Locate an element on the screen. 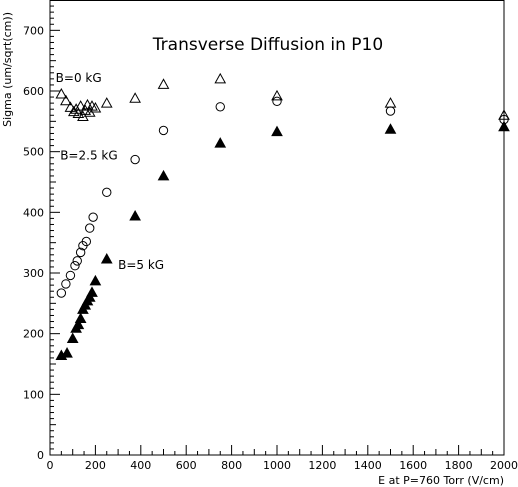 The height and width of the screenshot is (487, 518). series-annotation: B=5 kG is located at coordinates (141, 265).